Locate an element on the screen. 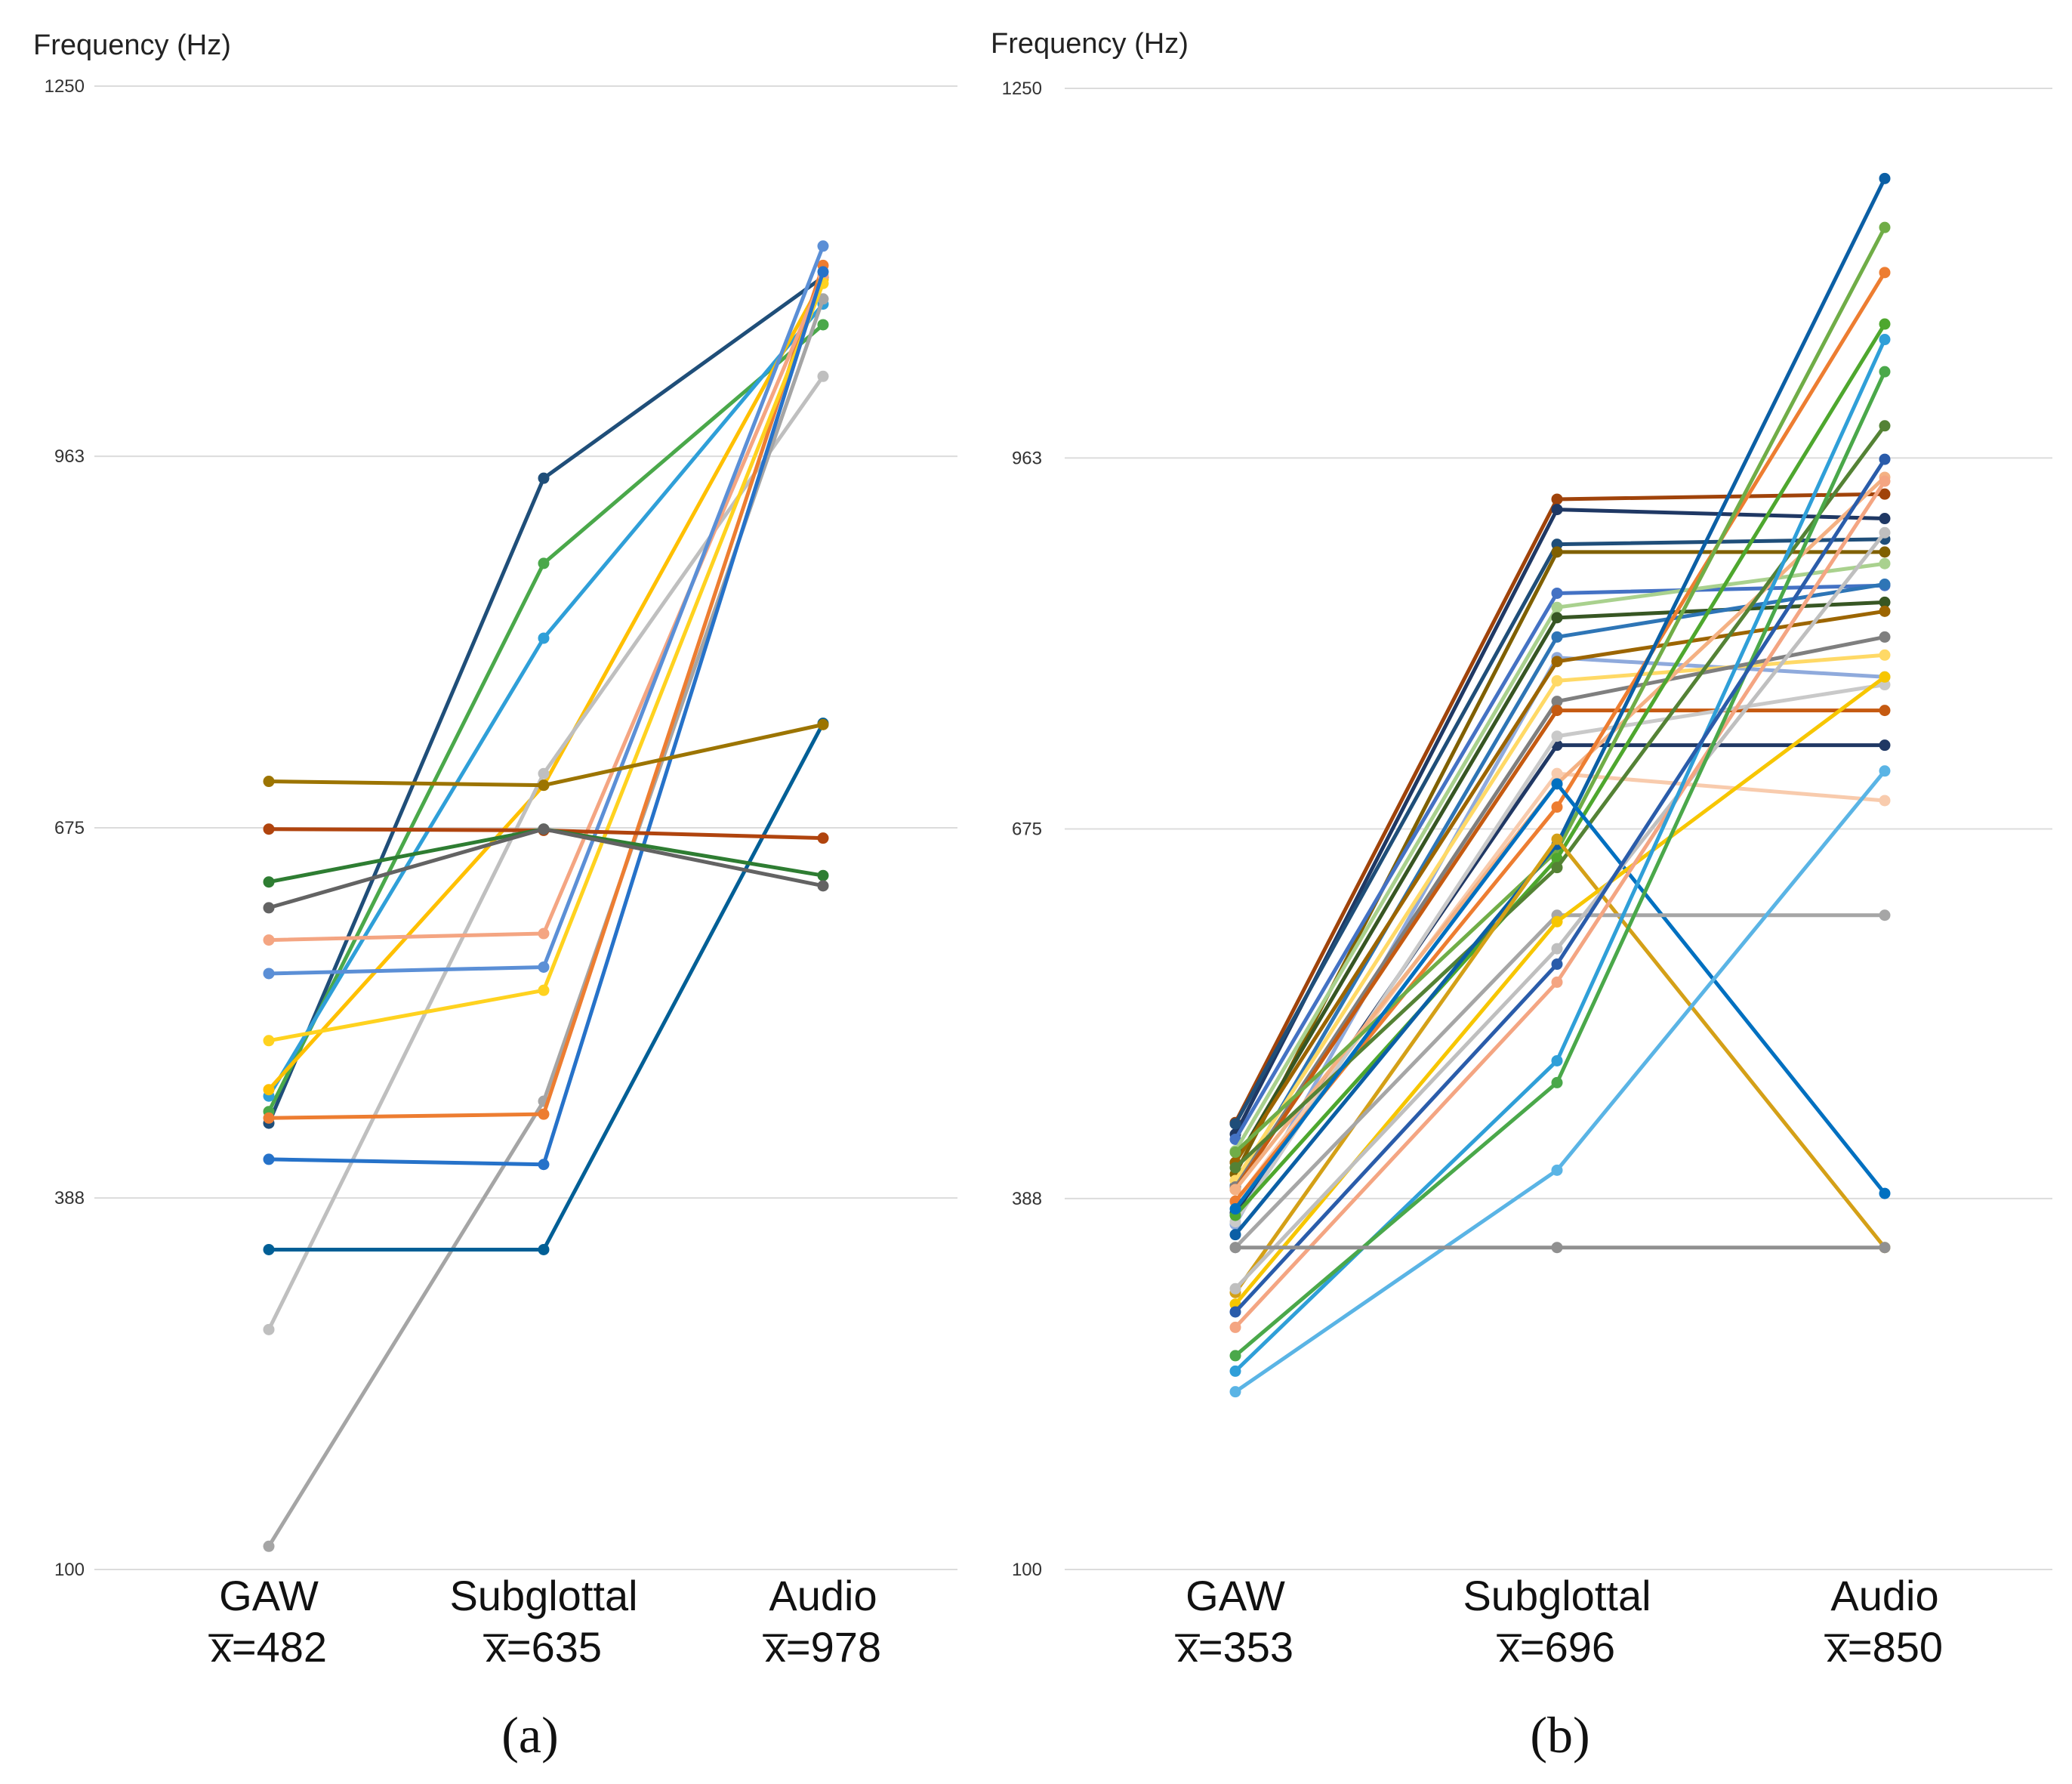 The width and height of the screenshot is (2072, 1784). series-s5 is located at coordinates (546, 853).